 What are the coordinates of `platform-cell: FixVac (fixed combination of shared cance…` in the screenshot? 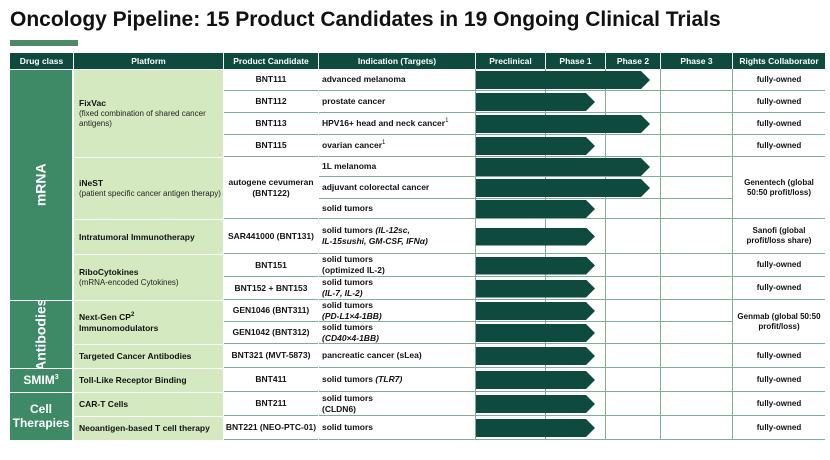 It's located at (148, 113).